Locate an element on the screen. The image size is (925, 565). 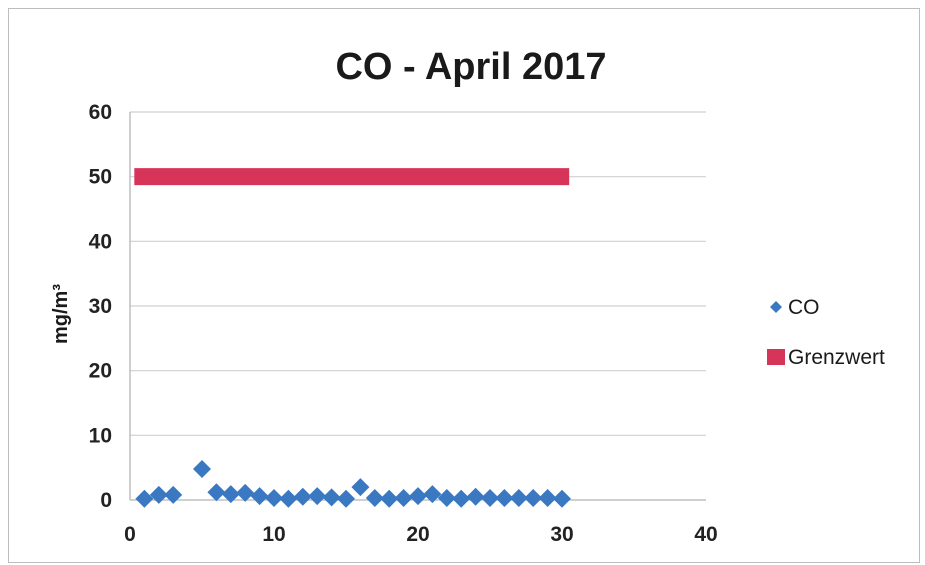
legend-swatch-grenzwert is located at coordinates (776, 357).